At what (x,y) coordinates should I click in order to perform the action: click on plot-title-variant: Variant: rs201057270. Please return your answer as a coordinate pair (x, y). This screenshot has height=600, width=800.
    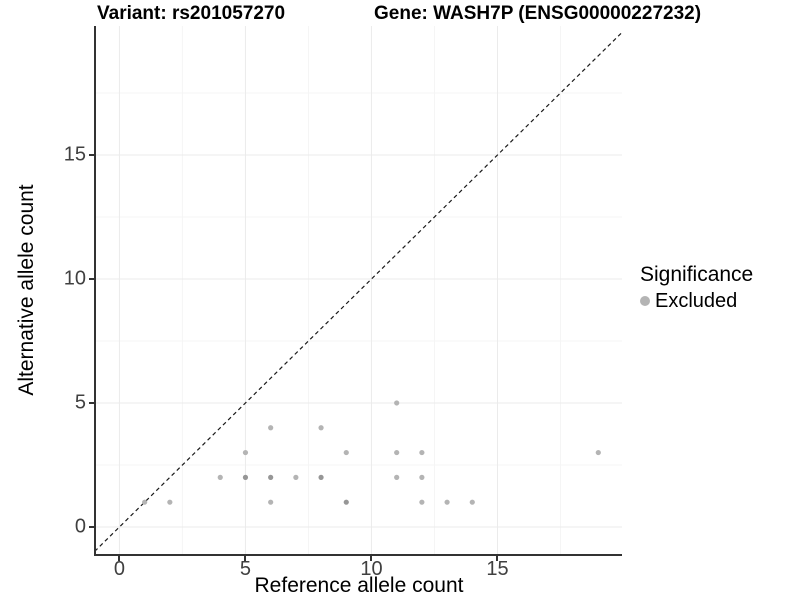
    Looking at the image, I should click on (191, 13).